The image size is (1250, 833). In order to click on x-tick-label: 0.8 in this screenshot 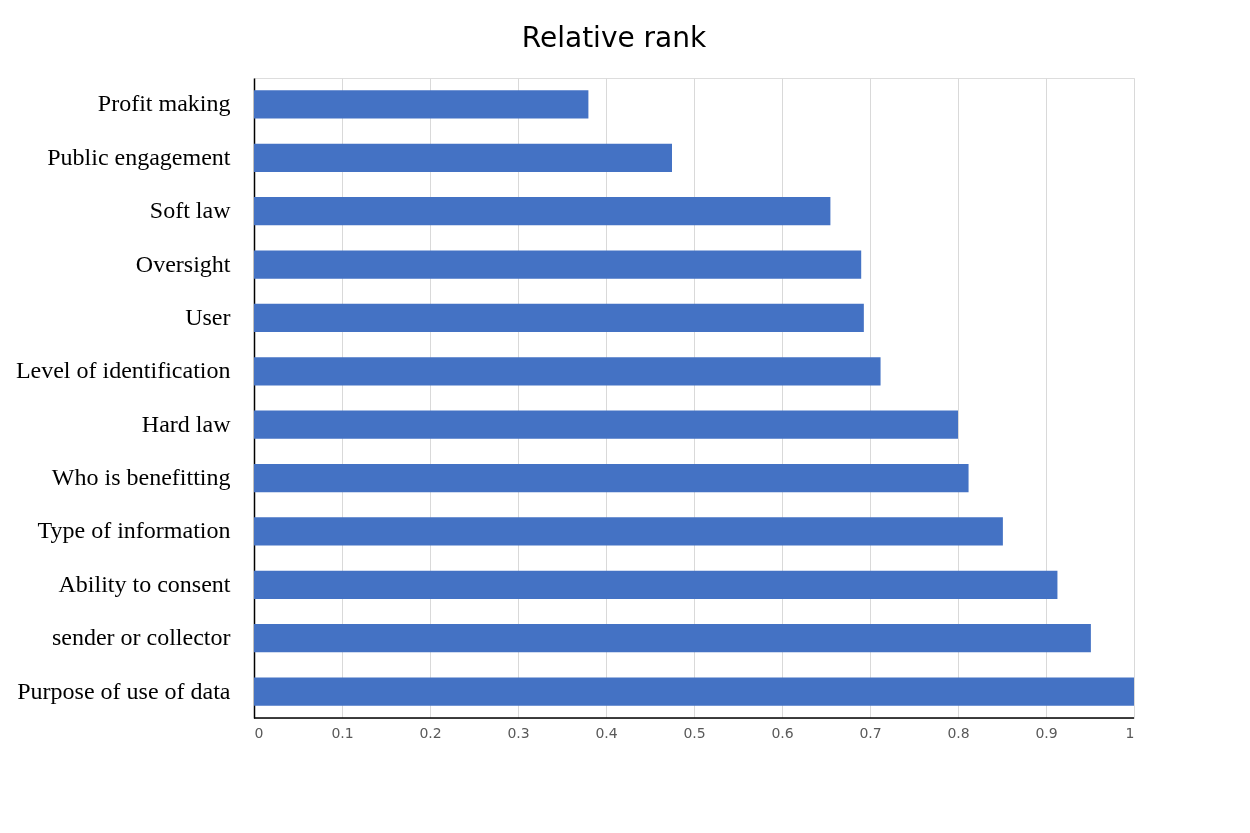, I will do `click(958, 732)`.